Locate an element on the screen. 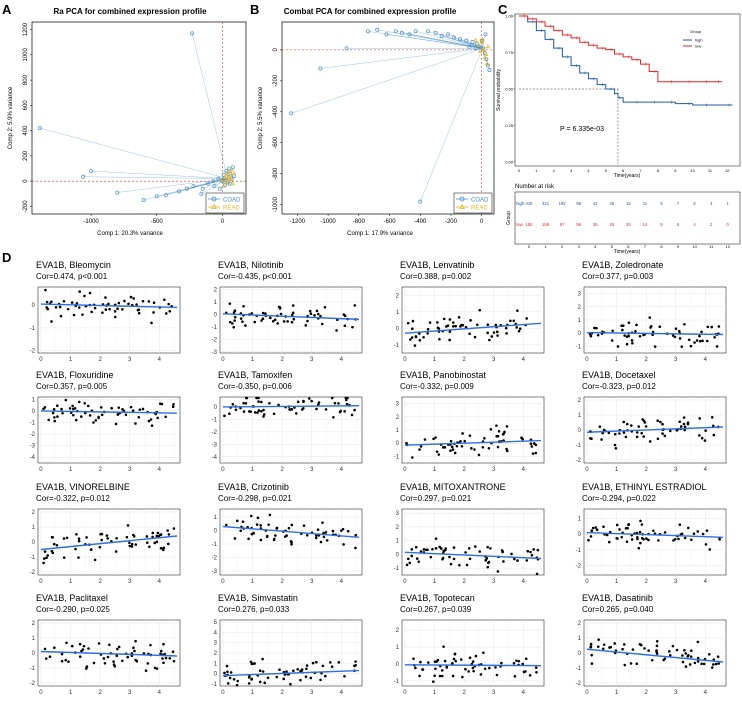 Image resolution: width=742 pixels, height=727 pixels. risk-x-tick-label: 10 is located at coordinates (694, 246).